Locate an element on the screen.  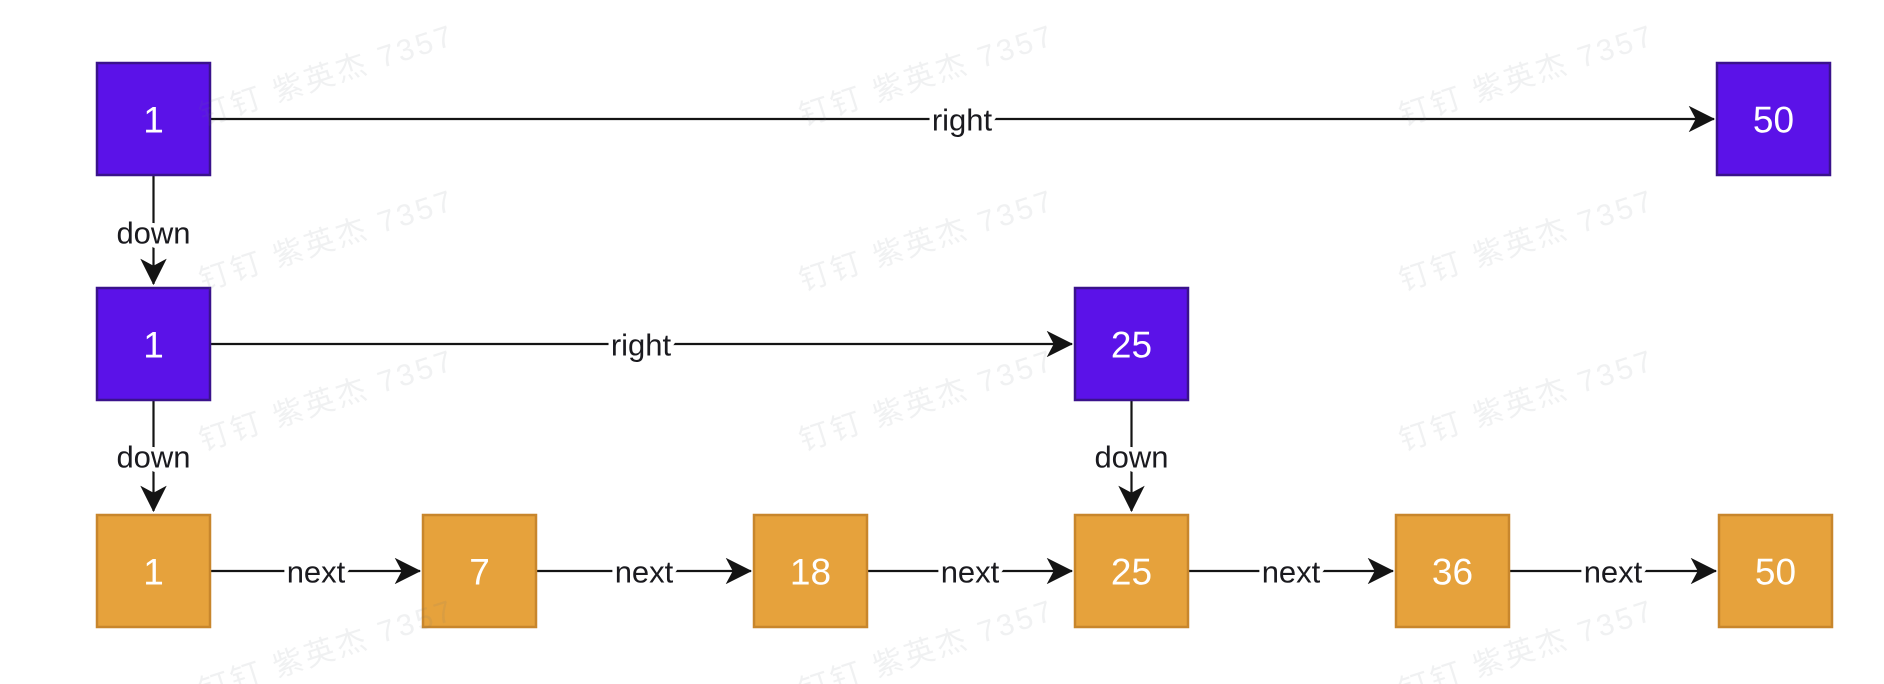
edge-next-36-50: next is located at coordinates (1613, 572).